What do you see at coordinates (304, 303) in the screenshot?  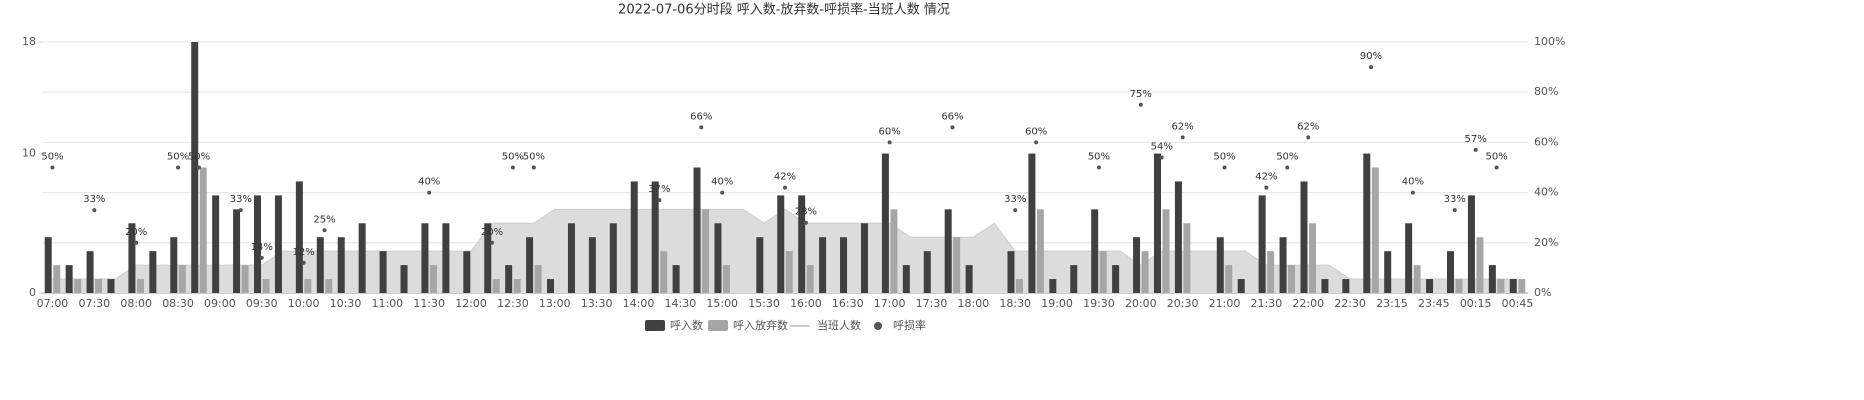 I see `x-tick-label: 10:00` at bounding box center [304, 303].